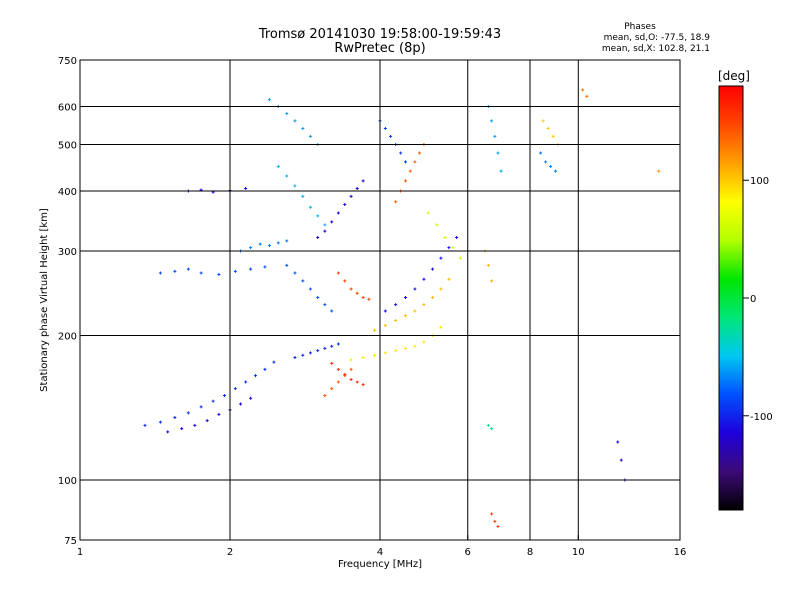 The height and width of the screenshot is (600, 800). Describe the element at coordinates (640, 27) in the screenshot. I see `phase-box-title: Phases` at that location.